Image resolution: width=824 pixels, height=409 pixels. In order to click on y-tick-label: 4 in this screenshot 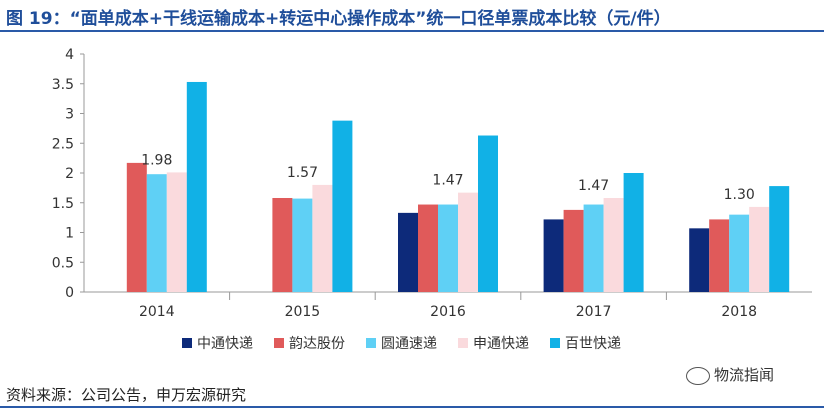, I will do `click(69, 55)`.